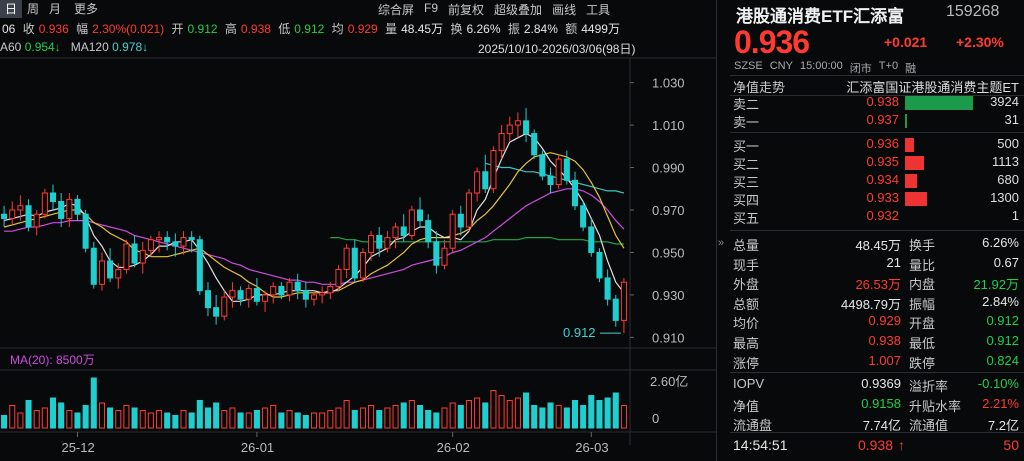  What do you see at coordinates (746, 304) in the screenshot?
I see `stat-label: 总额` at bounding box center [746, 304].